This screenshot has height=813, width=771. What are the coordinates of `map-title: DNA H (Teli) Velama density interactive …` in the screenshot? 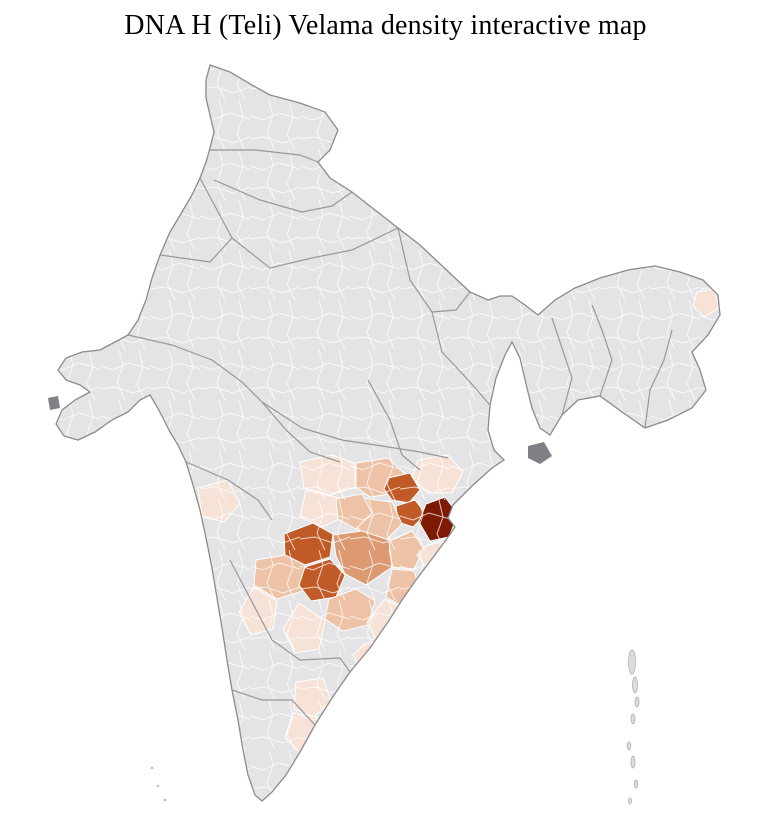 It's located at (385, 25).